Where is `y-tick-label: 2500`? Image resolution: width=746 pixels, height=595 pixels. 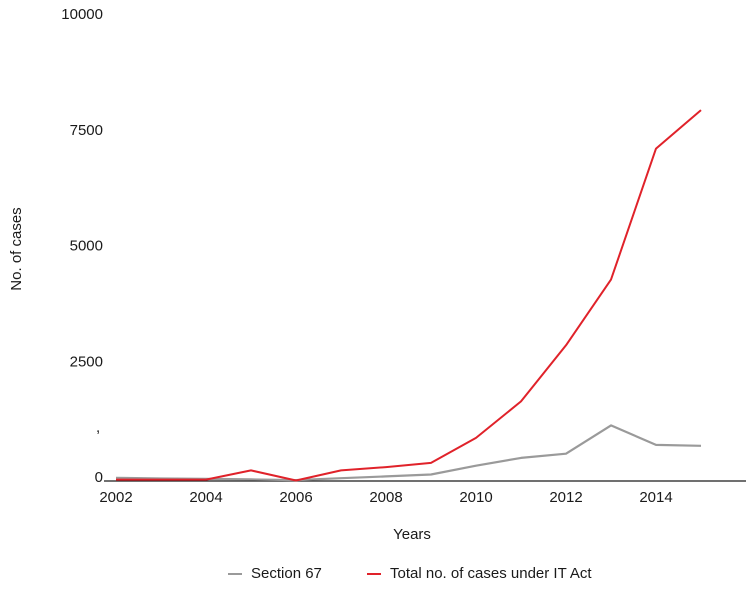
y-tick-label: 2500 is located at coordinates (86, 361).